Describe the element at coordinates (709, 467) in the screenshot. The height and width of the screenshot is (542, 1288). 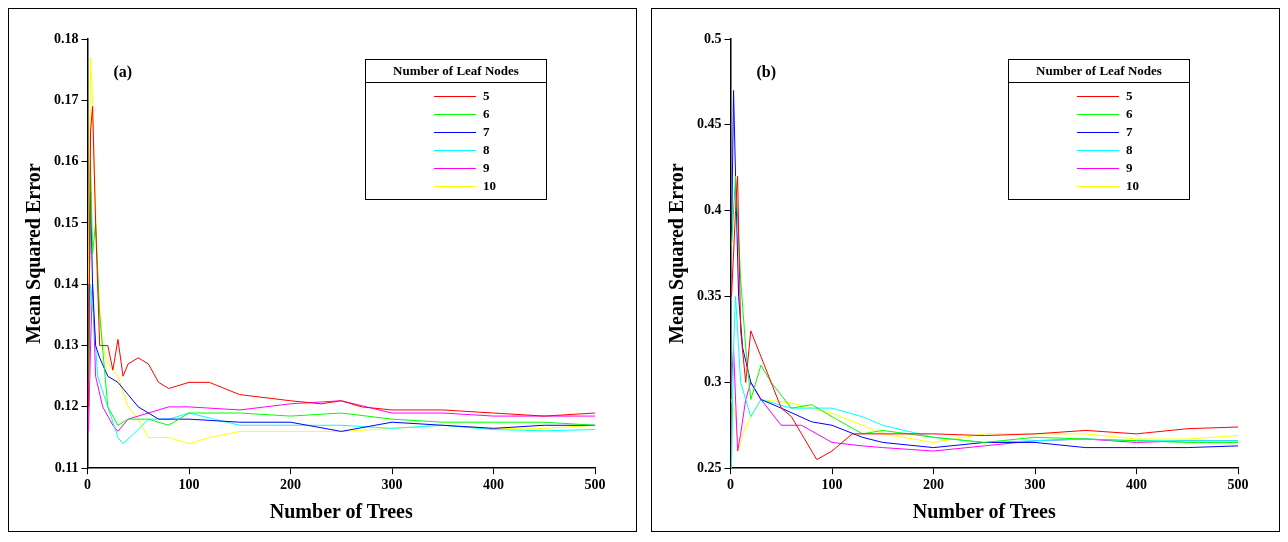
I see `y-tick-label: 0.25` at that location.